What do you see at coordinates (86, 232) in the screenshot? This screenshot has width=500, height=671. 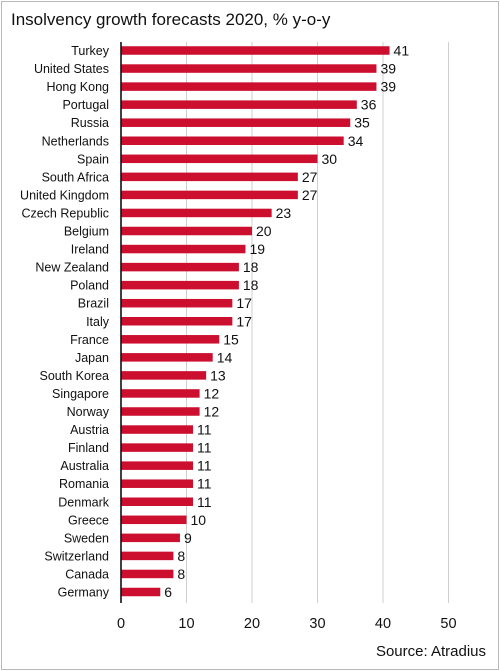 I see `category-label: Belgium` at bounding box center [86, 232].